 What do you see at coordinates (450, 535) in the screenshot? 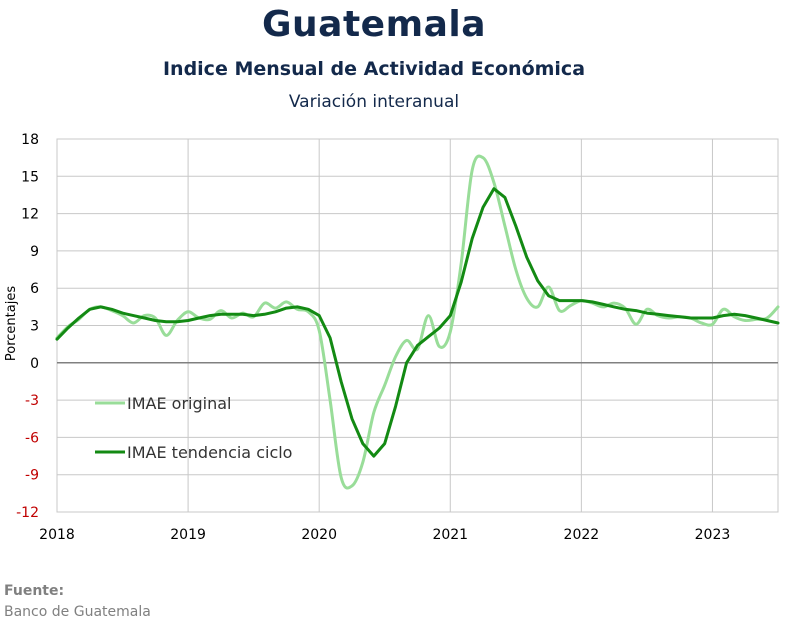
I see `x-tick-label: 2021` at bounding box center [450, 535].